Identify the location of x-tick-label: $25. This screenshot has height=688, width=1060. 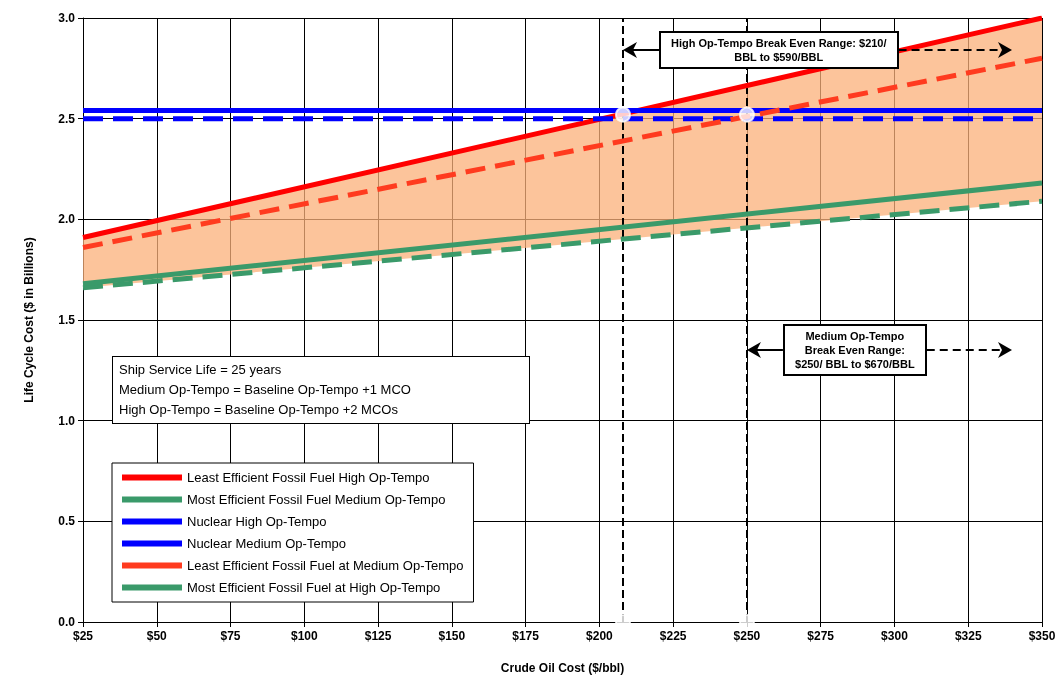
(83, 636).